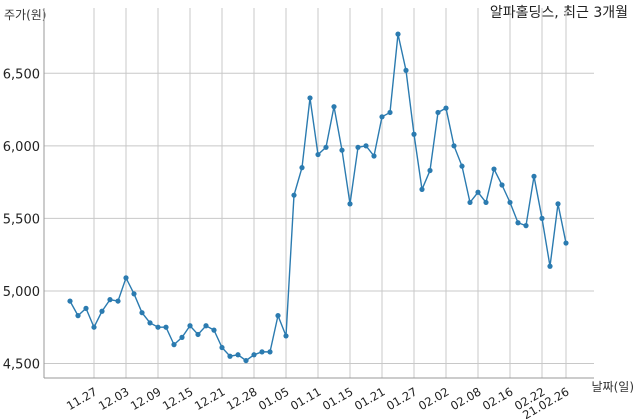 This screenshot has height=419, width=640. What do you see at coordinates (338, 398) in the screenshot?
I see `x-tick-label: 01.15` at bounding box center [338, 398].